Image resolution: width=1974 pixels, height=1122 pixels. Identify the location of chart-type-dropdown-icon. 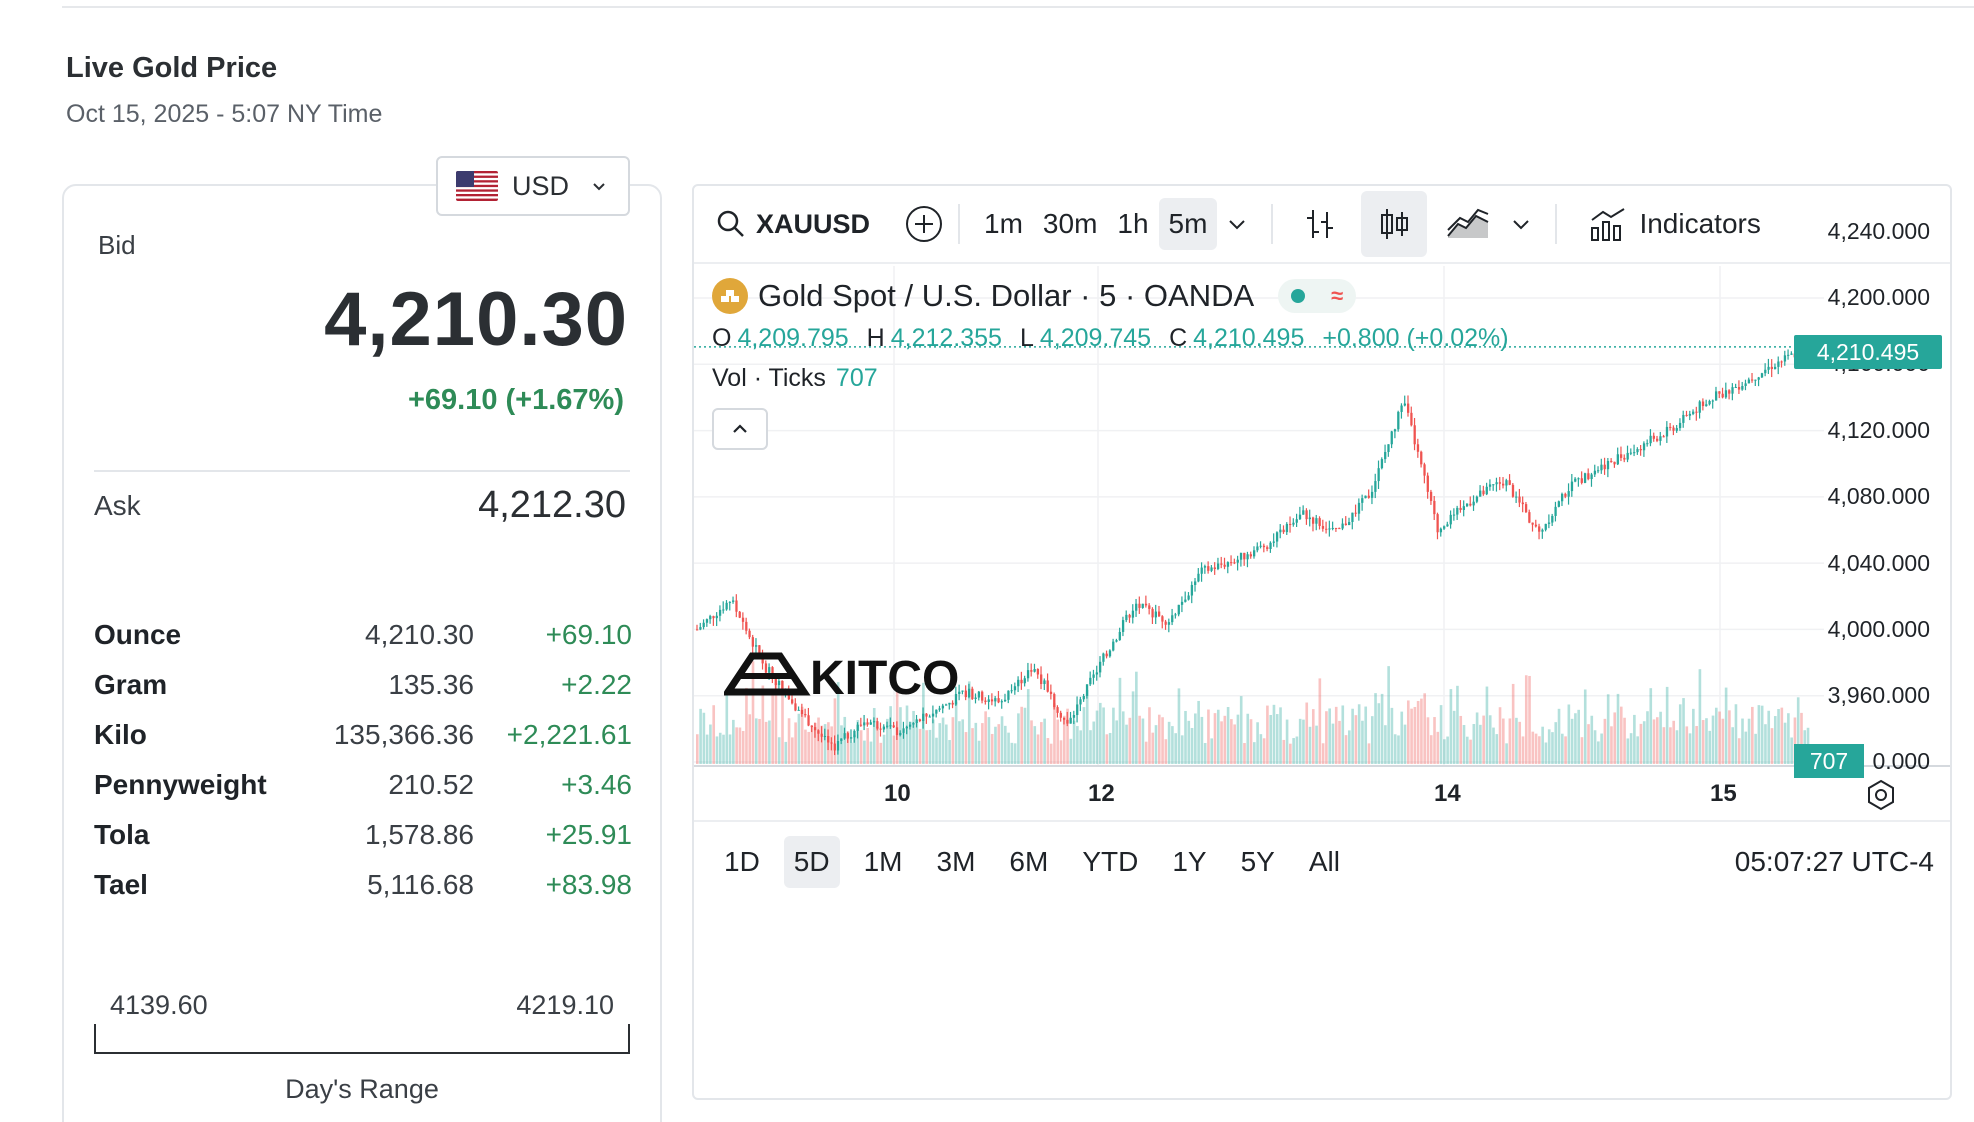
(1521, 224).